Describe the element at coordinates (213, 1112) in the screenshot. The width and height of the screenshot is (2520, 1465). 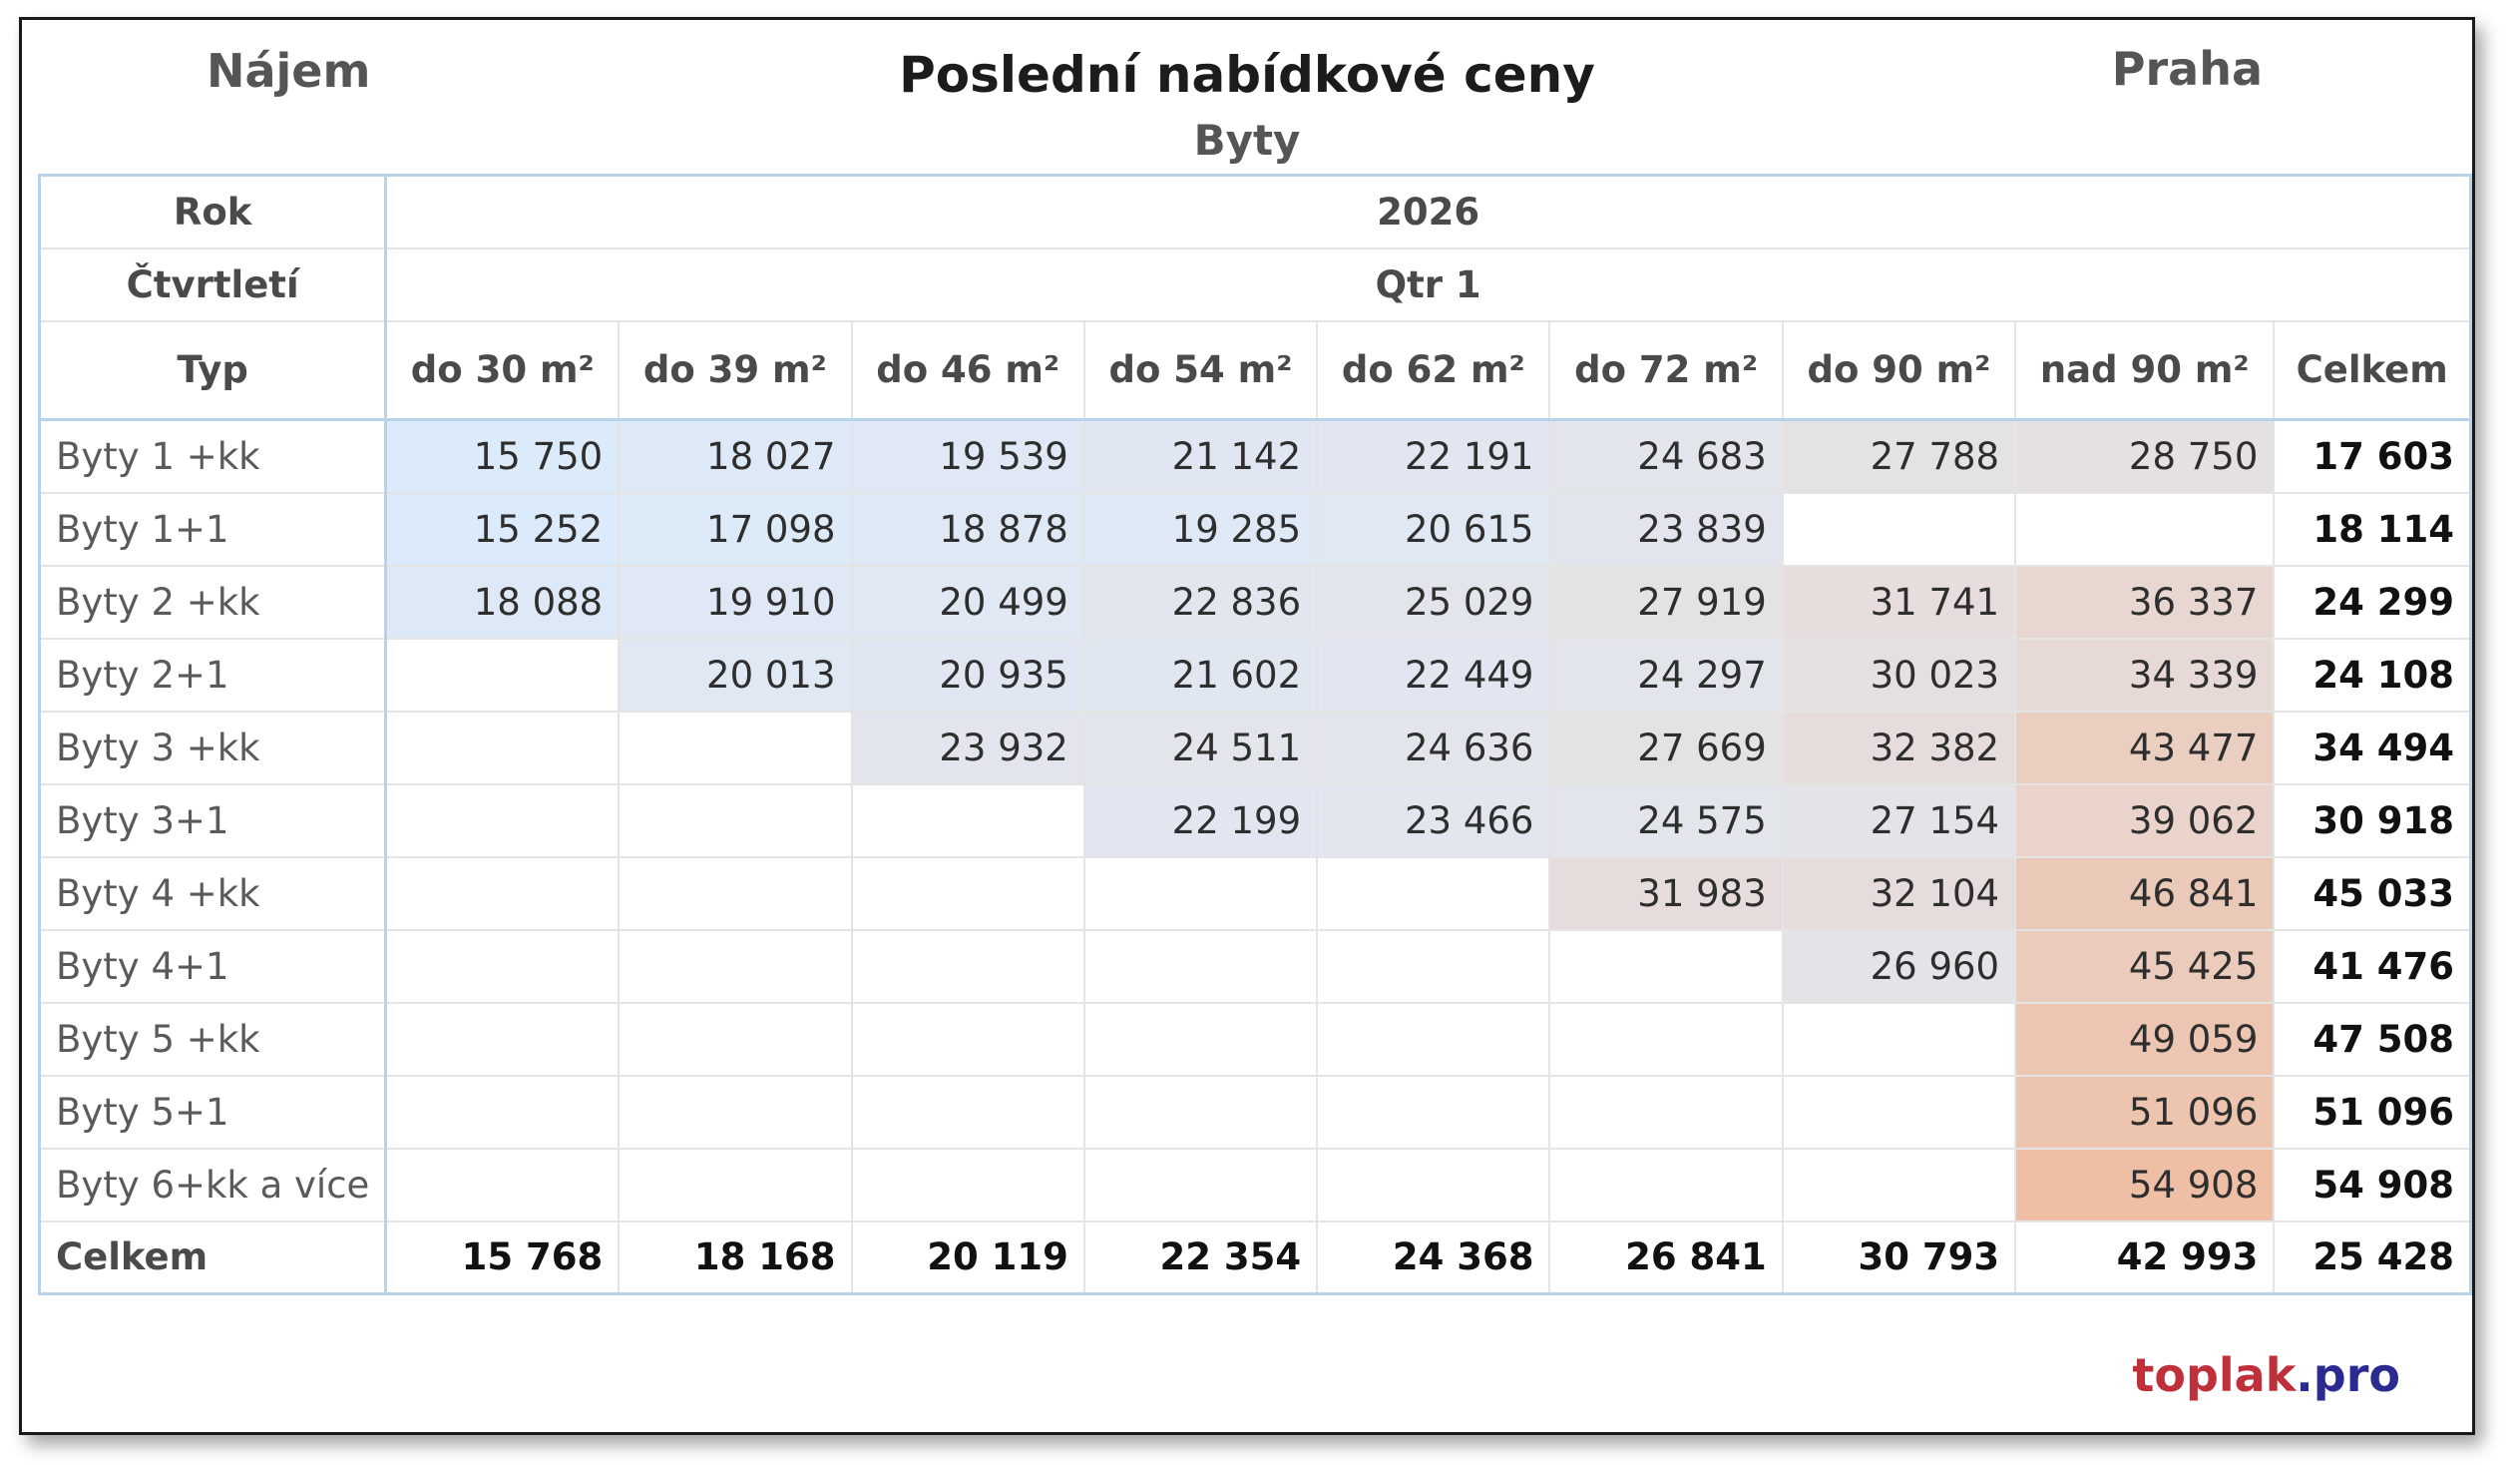
I see `row-label: Byty 5+1` at that location.